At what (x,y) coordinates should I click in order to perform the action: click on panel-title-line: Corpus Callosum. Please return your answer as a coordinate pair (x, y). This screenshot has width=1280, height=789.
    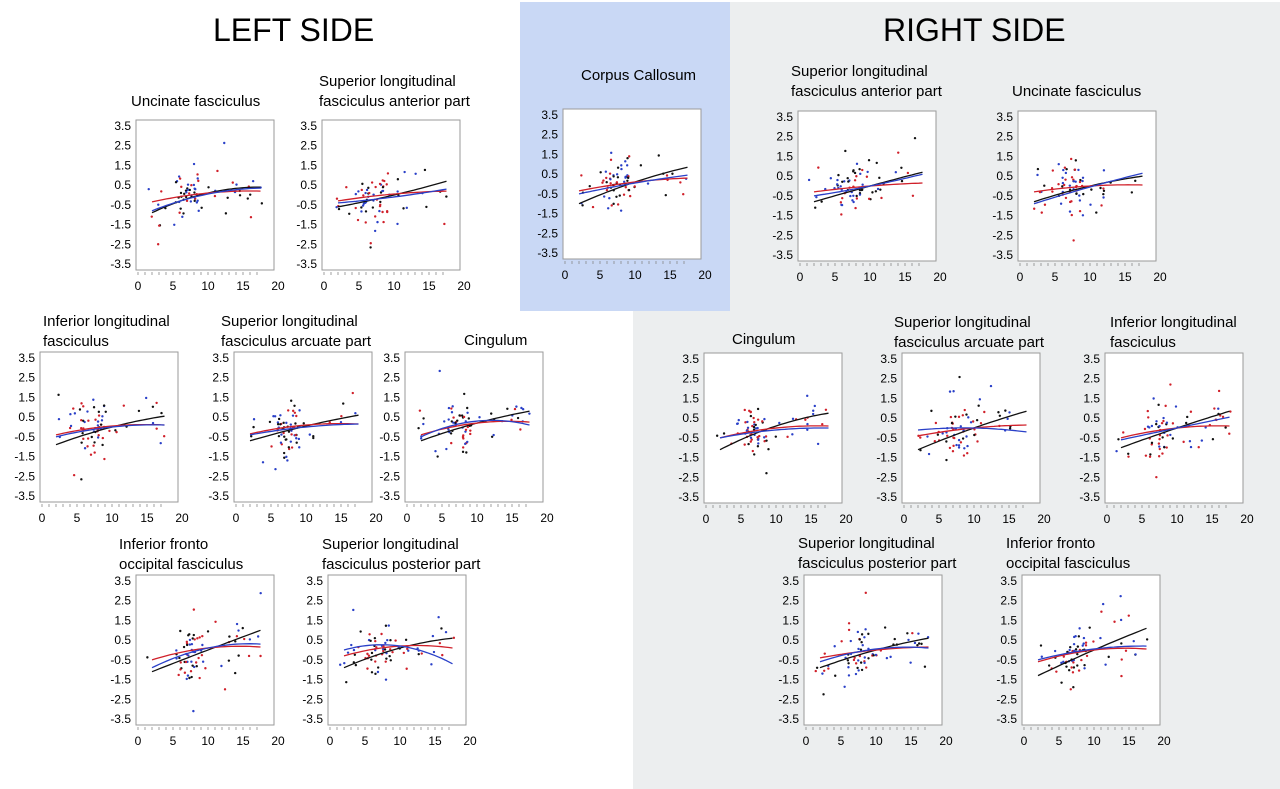
    Looking at the image, I should click on (639, 75).